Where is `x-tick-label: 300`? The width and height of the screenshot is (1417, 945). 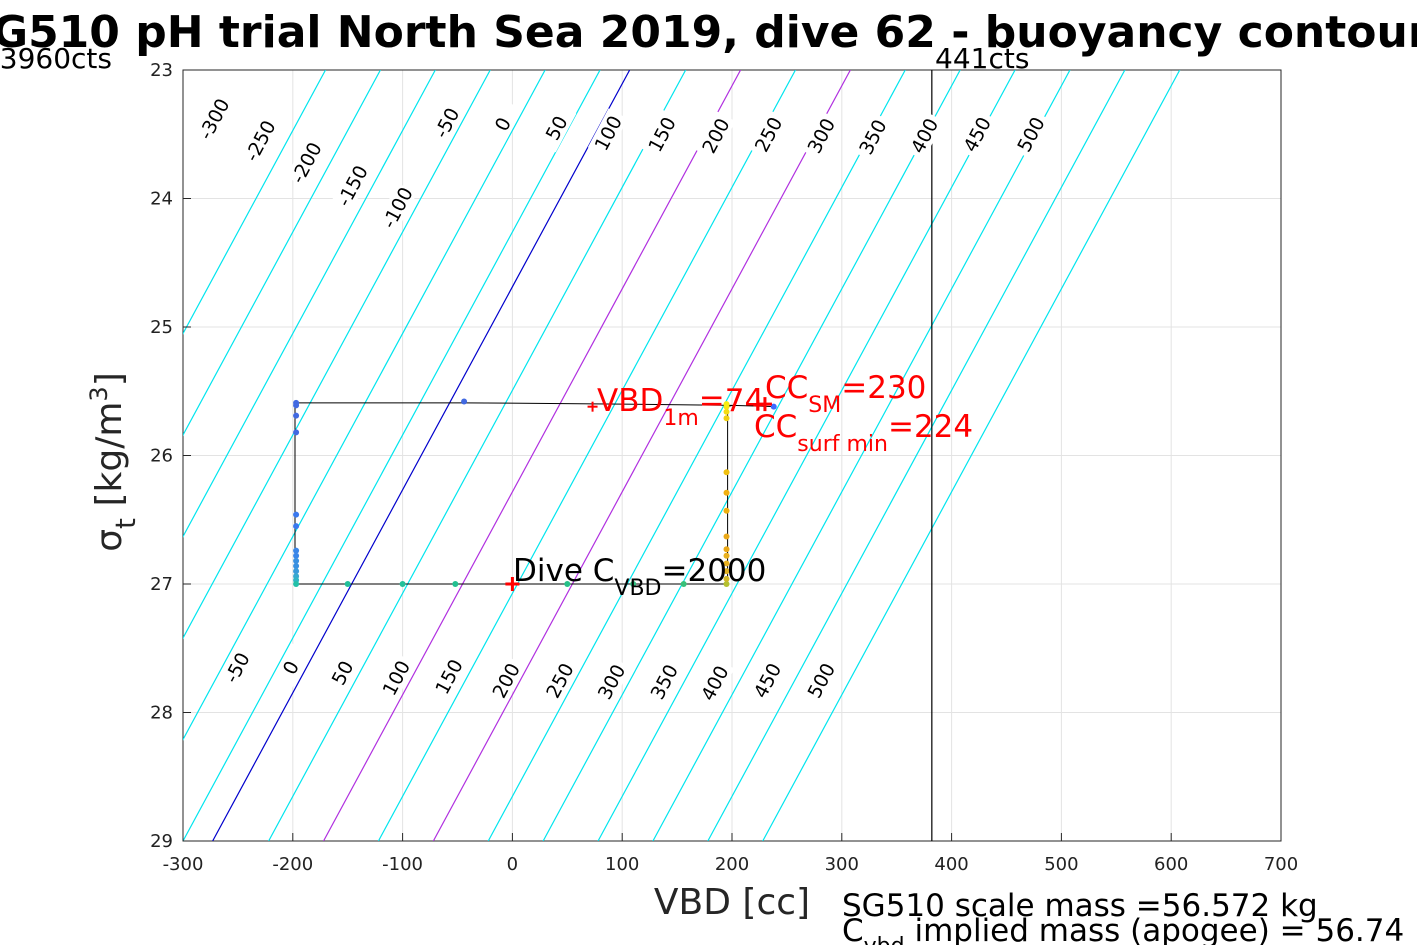
x-tick-label: 300 is located at coordinates (842, 864).